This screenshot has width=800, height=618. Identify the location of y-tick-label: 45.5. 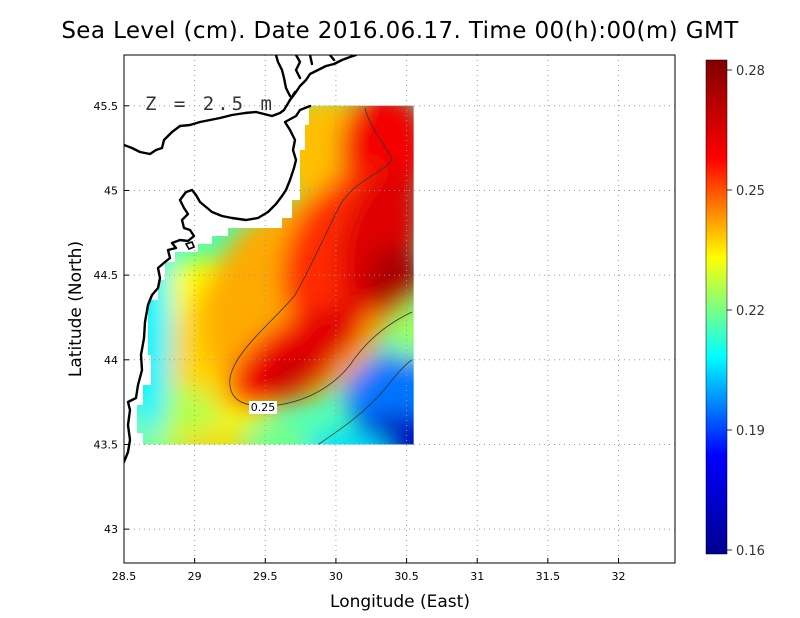
(106, 106).